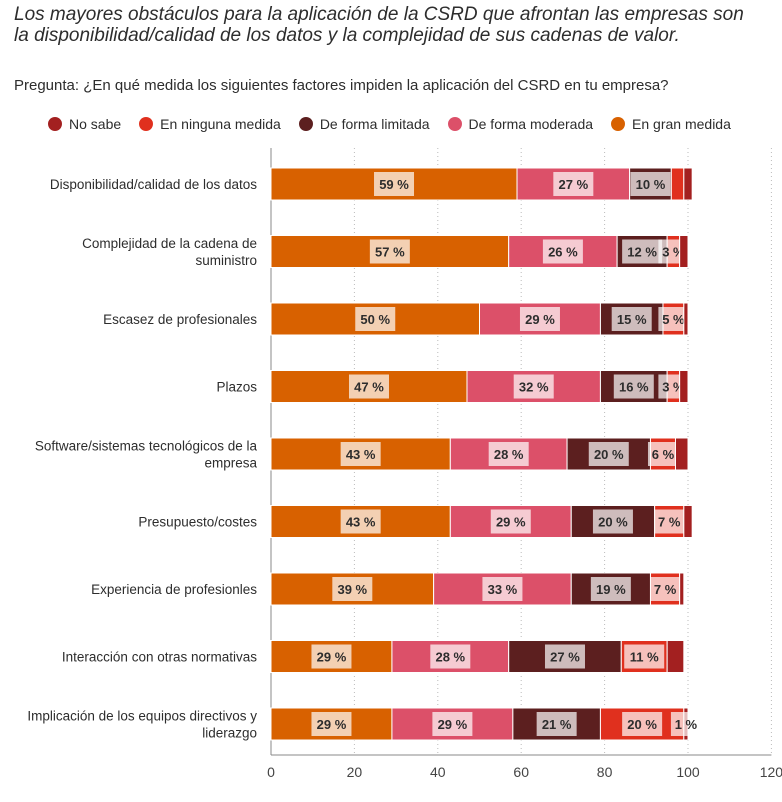  I want to click on data-label: 10 %, so click(651, 184).